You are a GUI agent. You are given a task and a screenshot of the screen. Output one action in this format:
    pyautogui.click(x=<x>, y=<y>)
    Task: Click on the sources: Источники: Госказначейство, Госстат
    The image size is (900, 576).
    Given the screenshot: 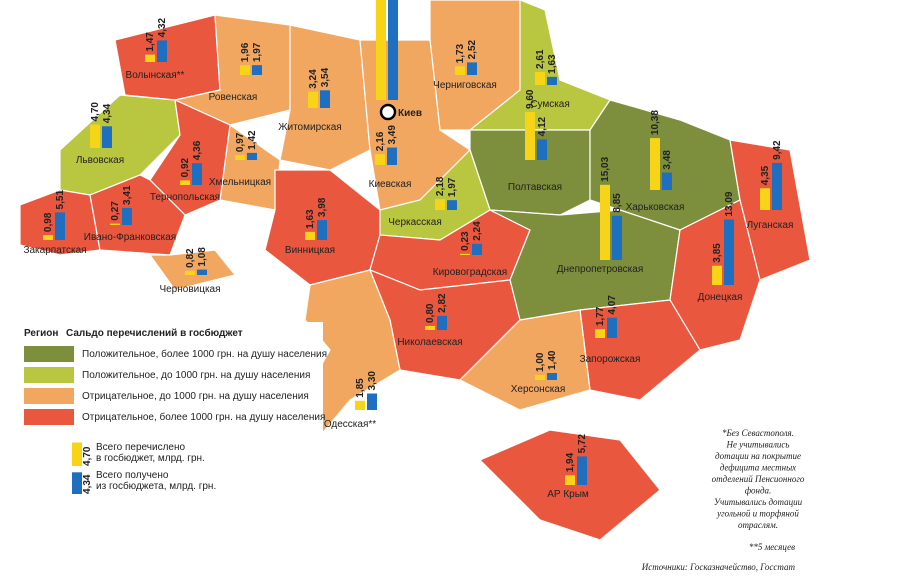 What is the action you would take?
    pyautogui.click(x=718, y=567)
    